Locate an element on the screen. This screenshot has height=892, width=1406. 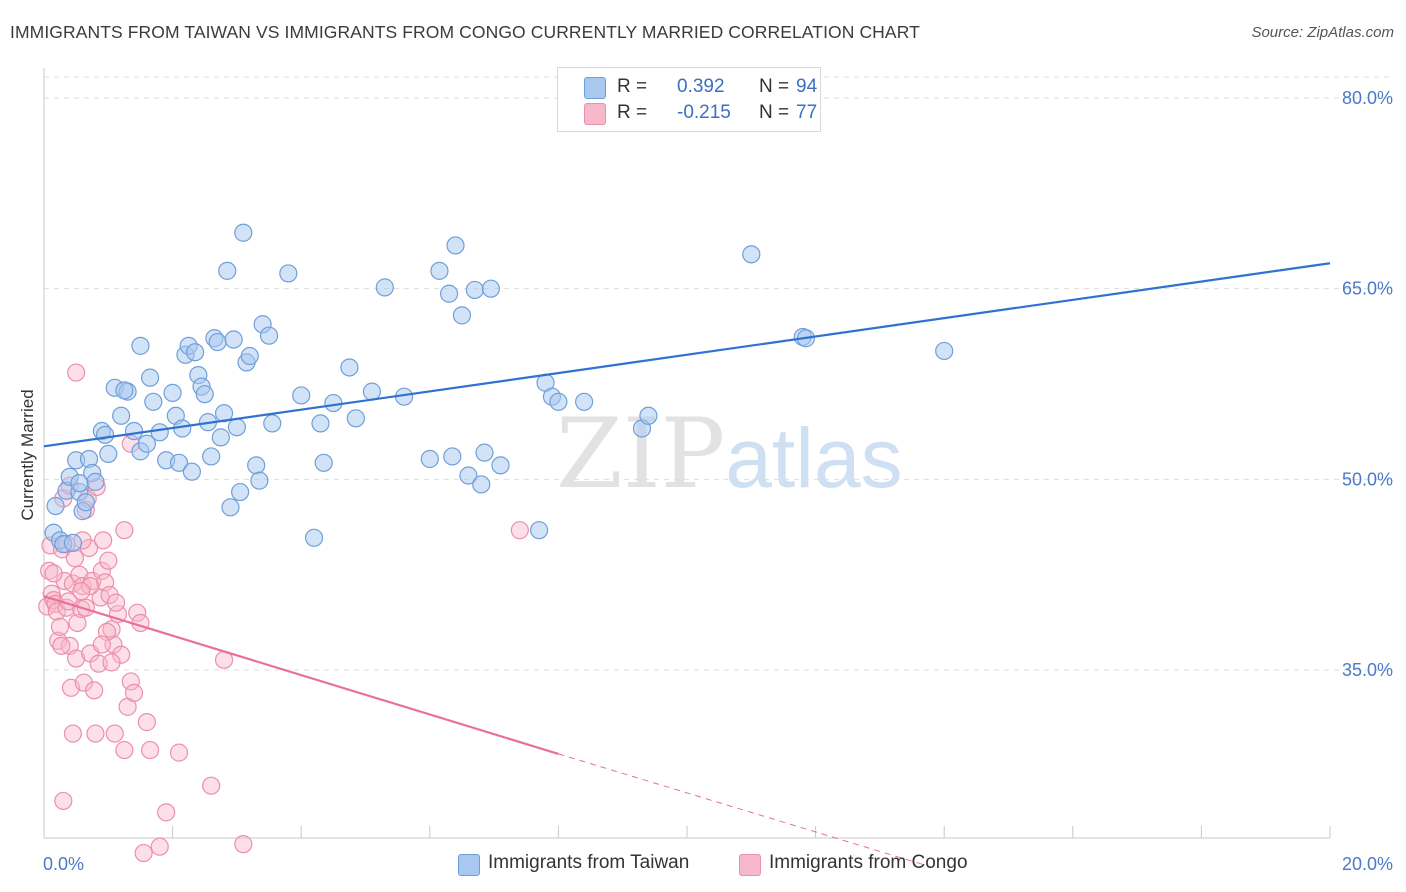
y-tick-label: 50.0% is located at coordinates (1367, 479).